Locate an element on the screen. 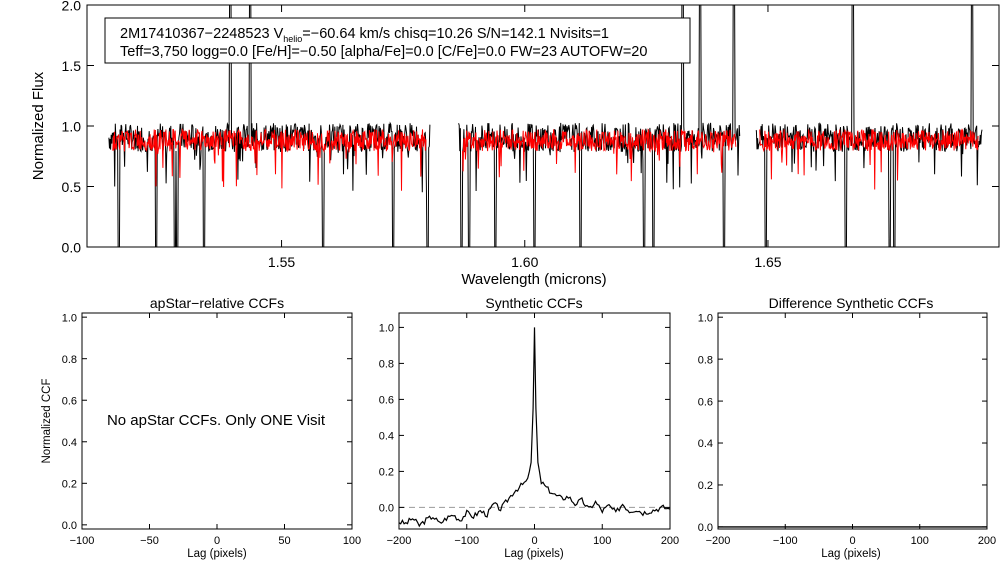 This screenshot has width=1008, height=576. synthetic-axes: −200 −100 0 100 200 0.0 0.2 0.4 0.6 0.8 1.0 is located at coordinates (529, 430).